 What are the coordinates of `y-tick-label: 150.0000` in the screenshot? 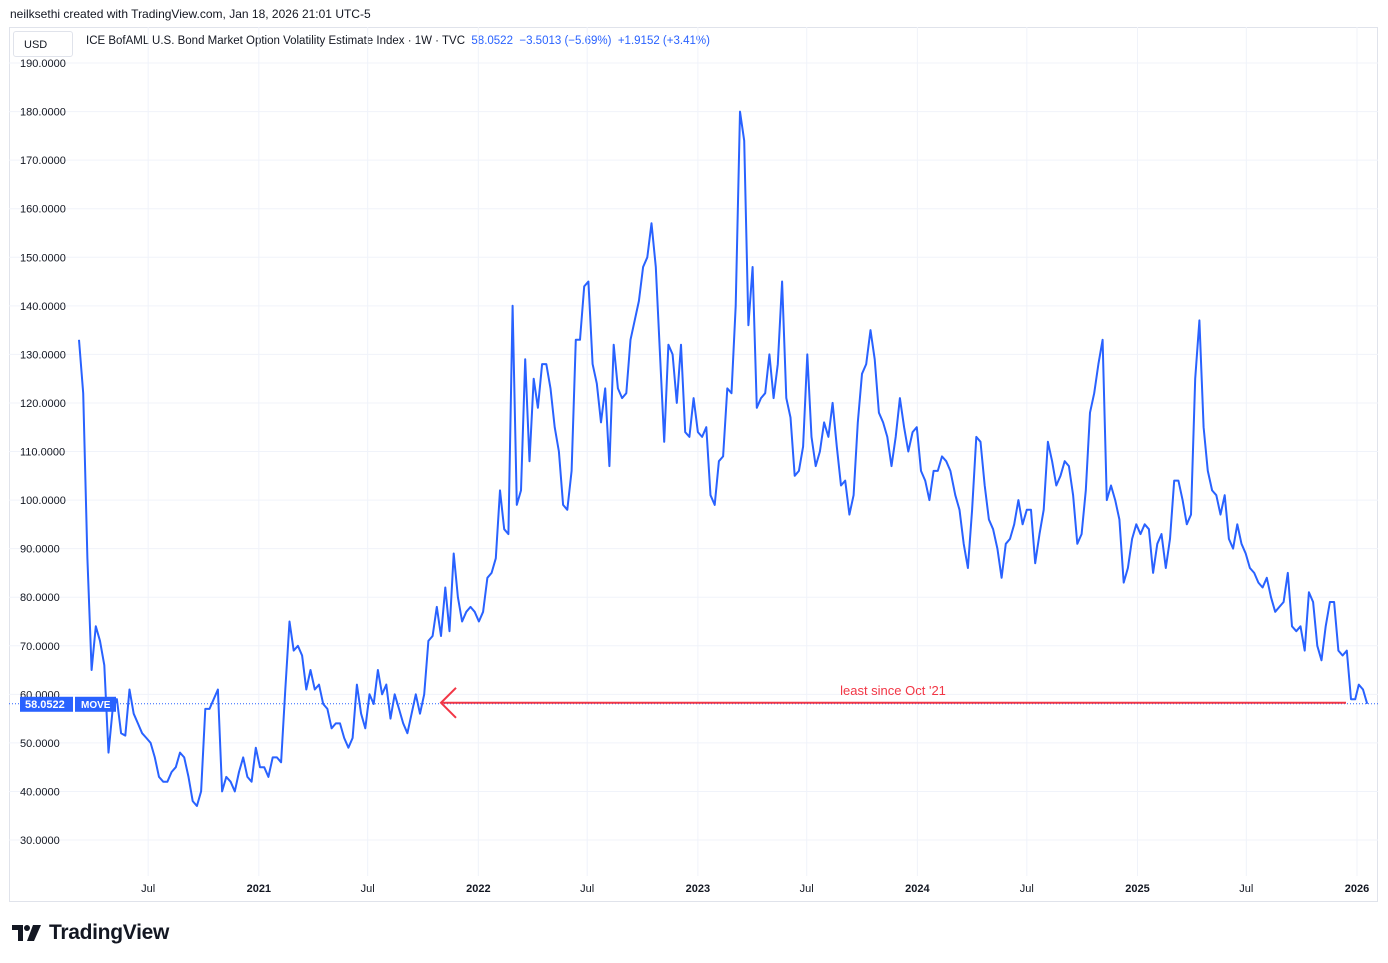 It's located at (43, 258).